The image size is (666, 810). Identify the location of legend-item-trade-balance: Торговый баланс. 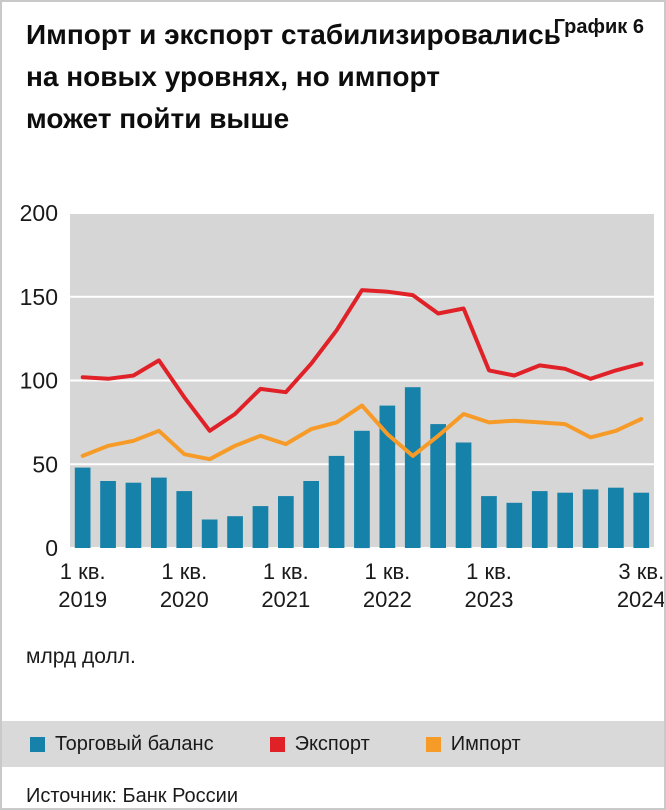
(122, 744).